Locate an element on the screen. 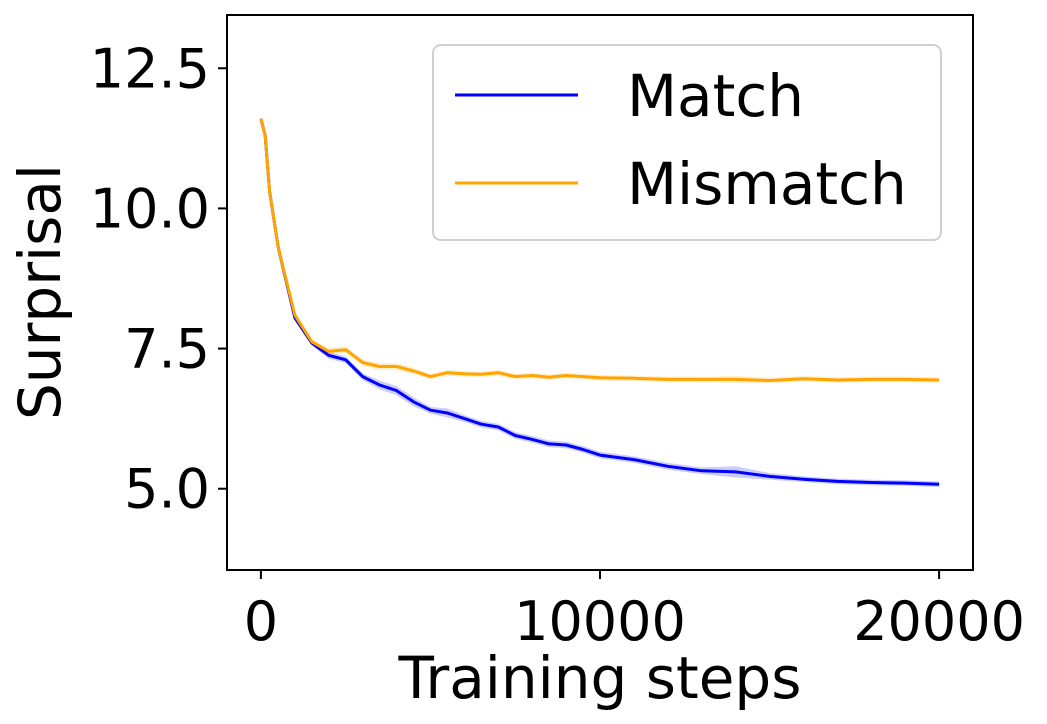 The height and width of the screenshot is (724, 1047). y-tick-label: 7.5 is located at coordinates (167, 349).